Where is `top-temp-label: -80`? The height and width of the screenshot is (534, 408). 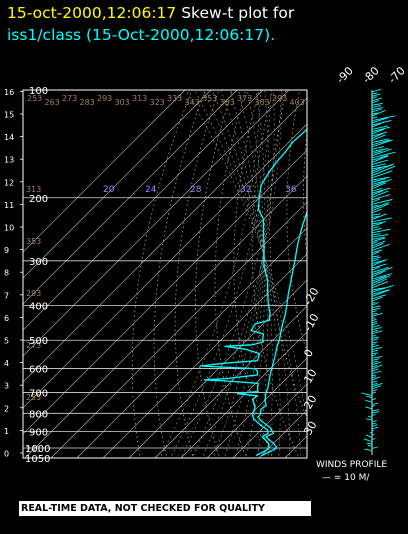
top-temp-label: -80 is located at coordinates (371, 75).